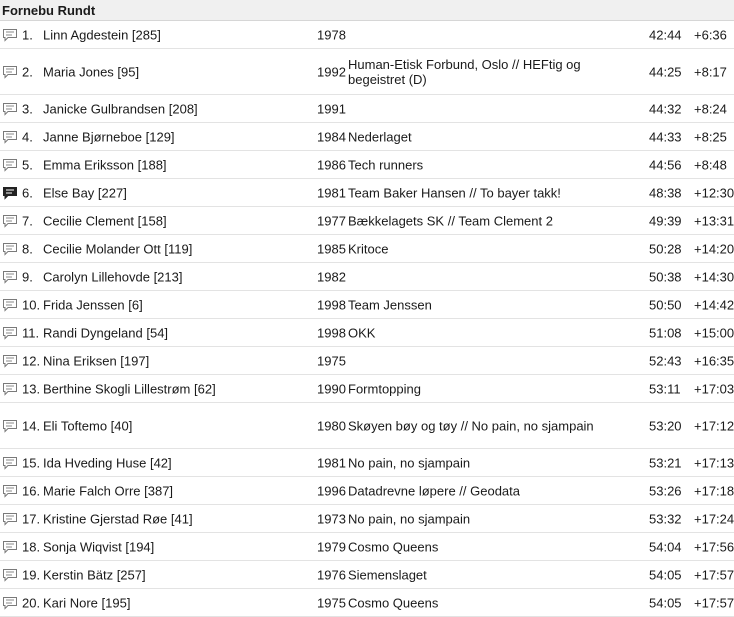 The width and height of the screenshot is (734, 617). I want to click on time-behind: +8:17, so click(710, 71).